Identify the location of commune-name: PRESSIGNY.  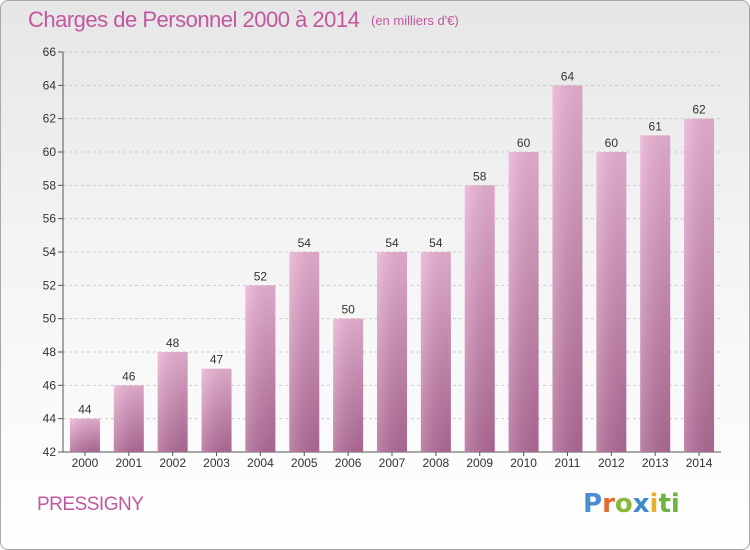
(90, 504).